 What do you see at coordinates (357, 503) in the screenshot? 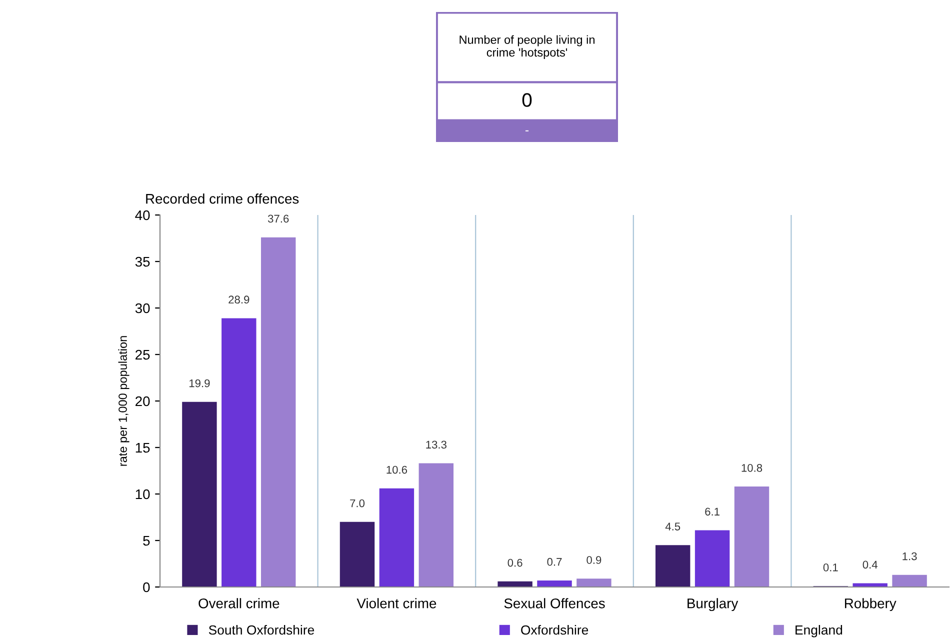
I see `data-label: 7.0` at bounding box center [357, 503].